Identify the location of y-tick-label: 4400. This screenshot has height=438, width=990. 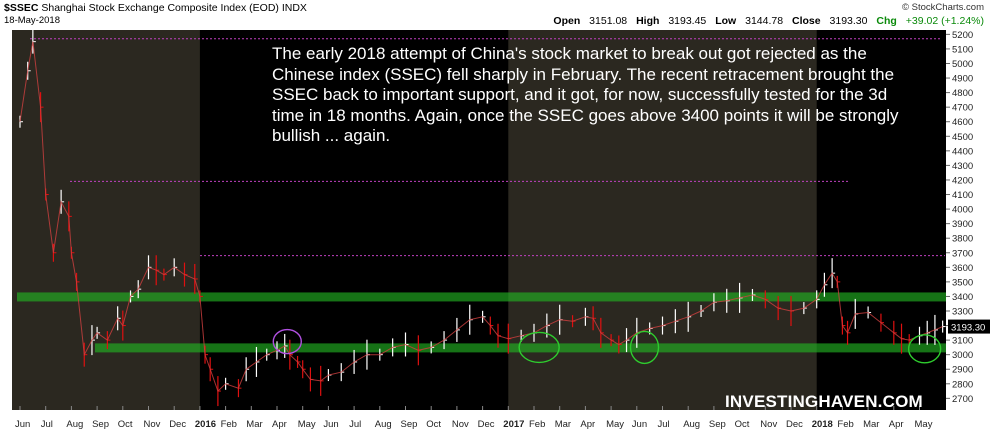
(962, 151).